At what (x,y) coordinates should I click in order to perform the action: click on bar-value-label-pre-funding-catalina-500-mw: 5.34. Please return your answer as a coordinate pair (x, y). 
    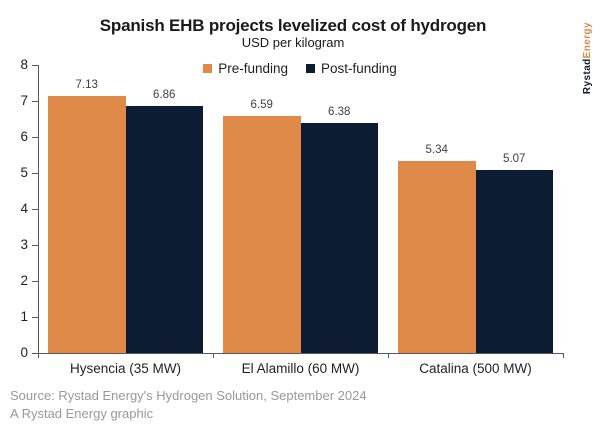
    Looking at the image, I should click on (436, 149).